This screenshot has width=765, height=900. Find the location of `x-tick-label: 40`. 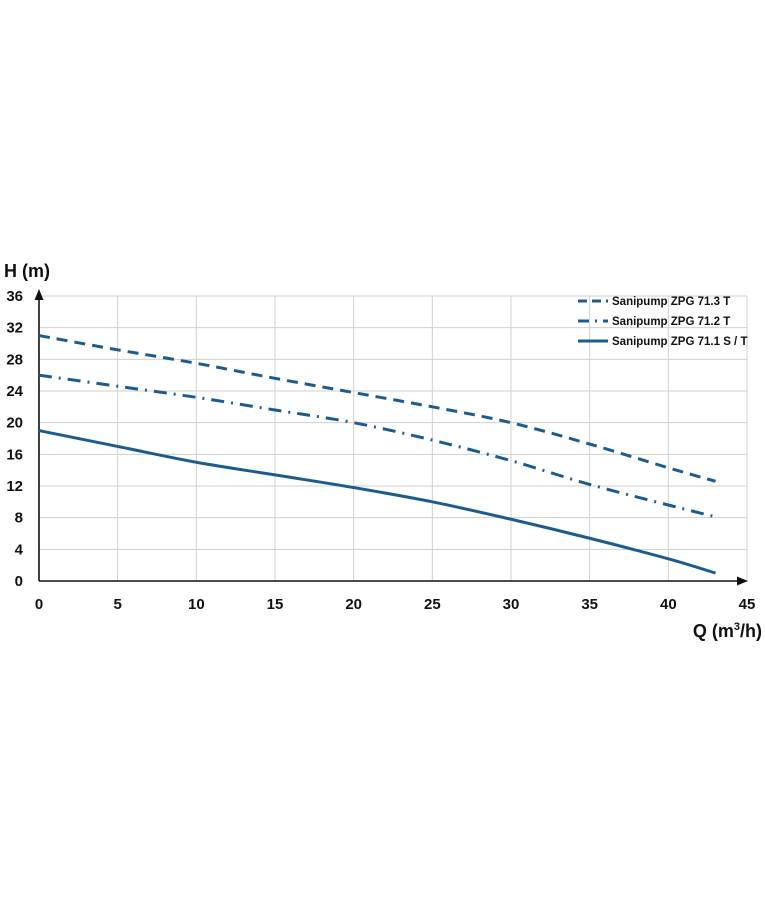

x-tick-label: 40 is located at coordinates (668, 604).